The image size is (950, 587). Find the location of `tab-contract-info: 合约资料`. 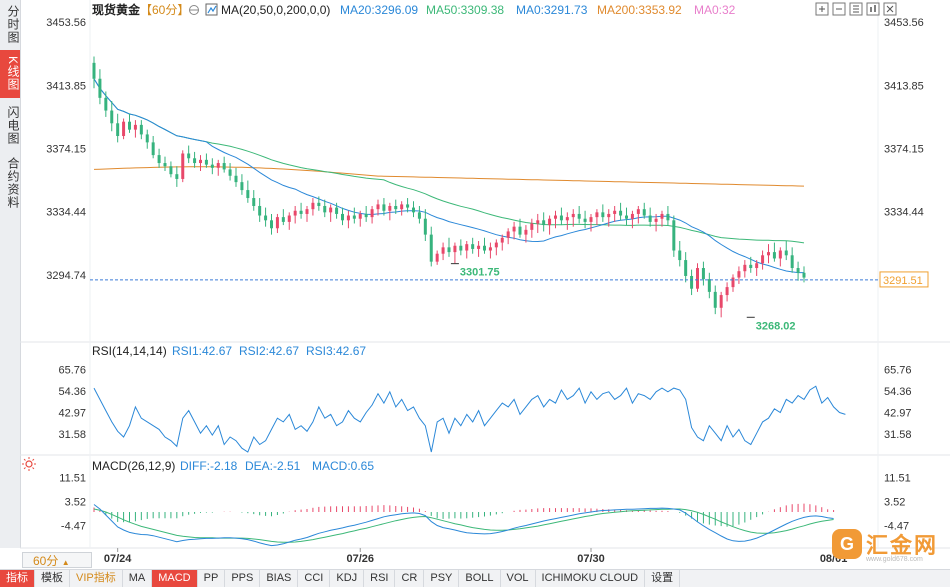

tab-contract-info: 合约资料 is located at coordinates (13, 183).